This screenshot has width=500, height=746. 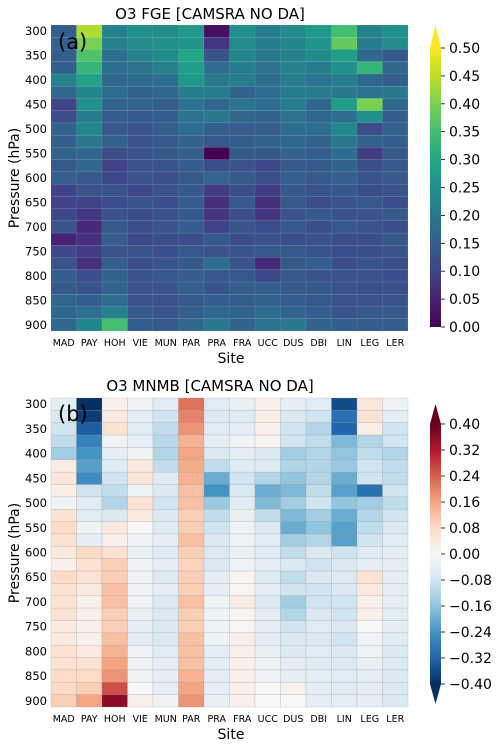 I want to click on colorbar-tick-label: −0.24, so click(x=470, y=633).